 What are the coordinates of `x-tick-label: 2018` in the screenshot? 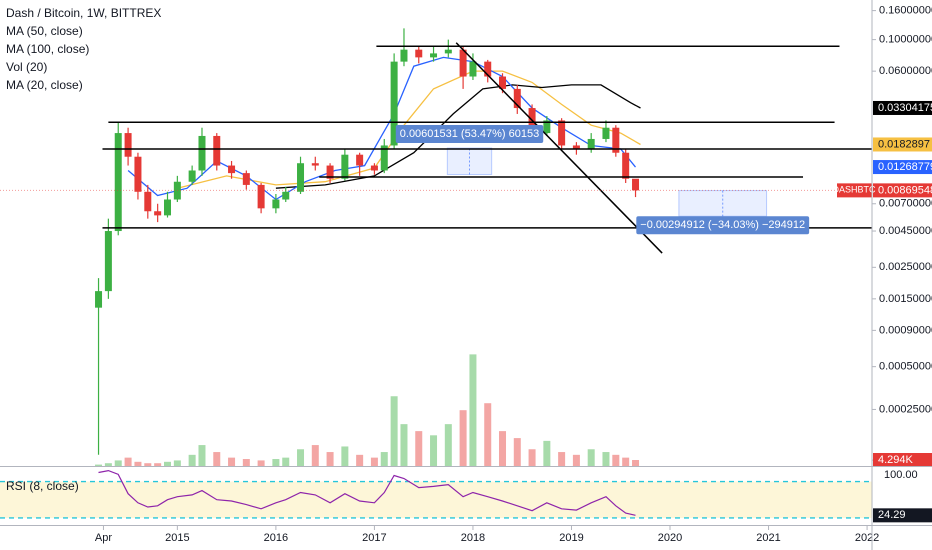 It's located at (473, 538).